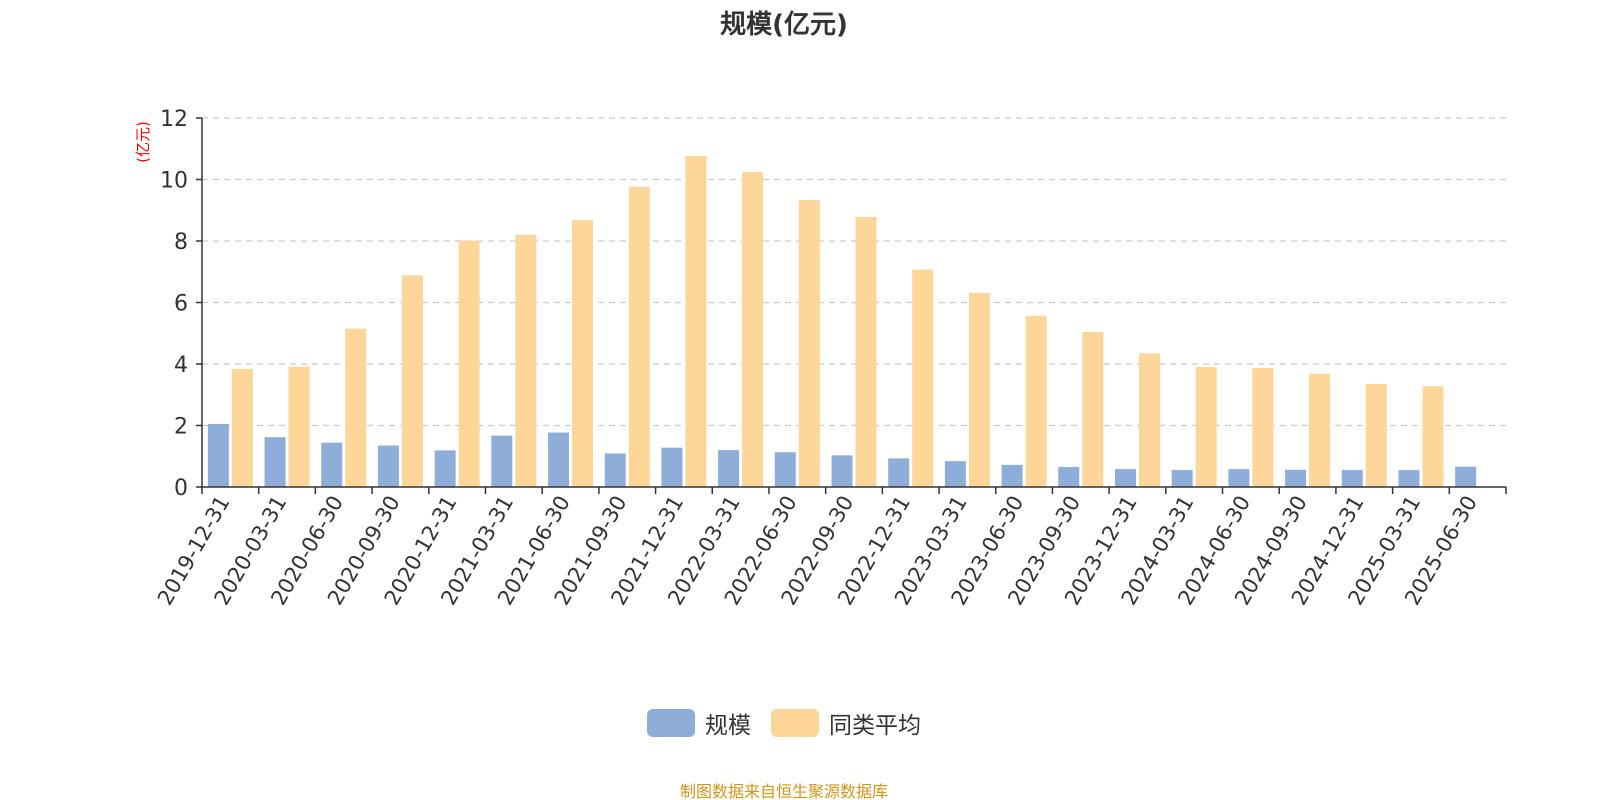  What do you see at coordinates (174, 181) in the screenshot?
I see `y-tick-label: 10` at bounding box center [174, 181].